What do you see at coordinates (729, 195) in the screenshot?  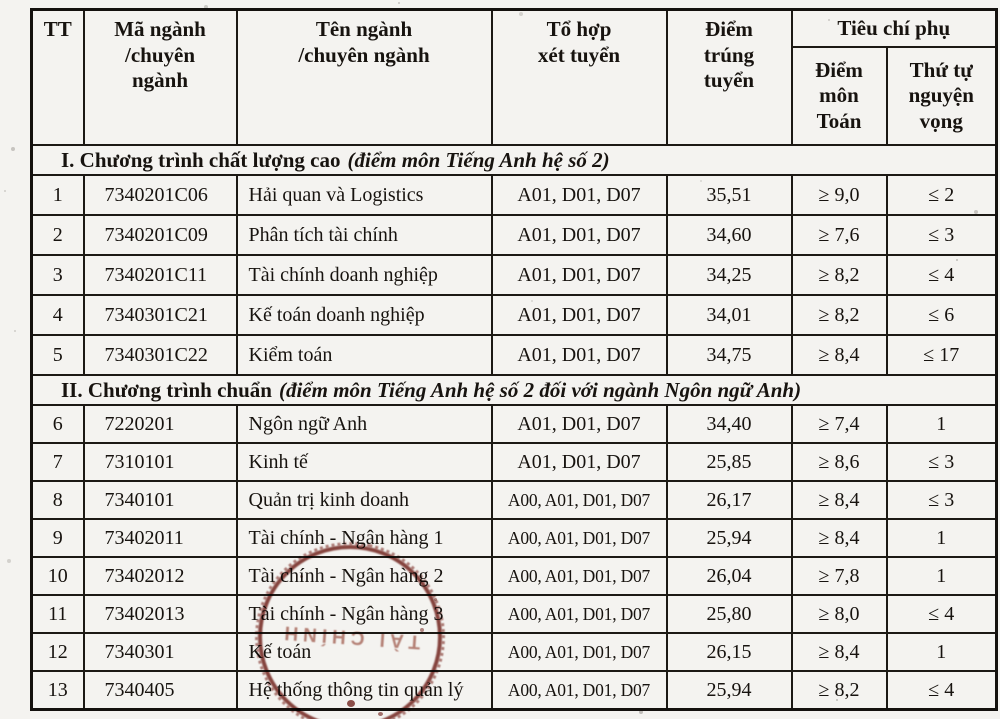 I see `cell-score: 35,51` at bounding box center [729, 195].